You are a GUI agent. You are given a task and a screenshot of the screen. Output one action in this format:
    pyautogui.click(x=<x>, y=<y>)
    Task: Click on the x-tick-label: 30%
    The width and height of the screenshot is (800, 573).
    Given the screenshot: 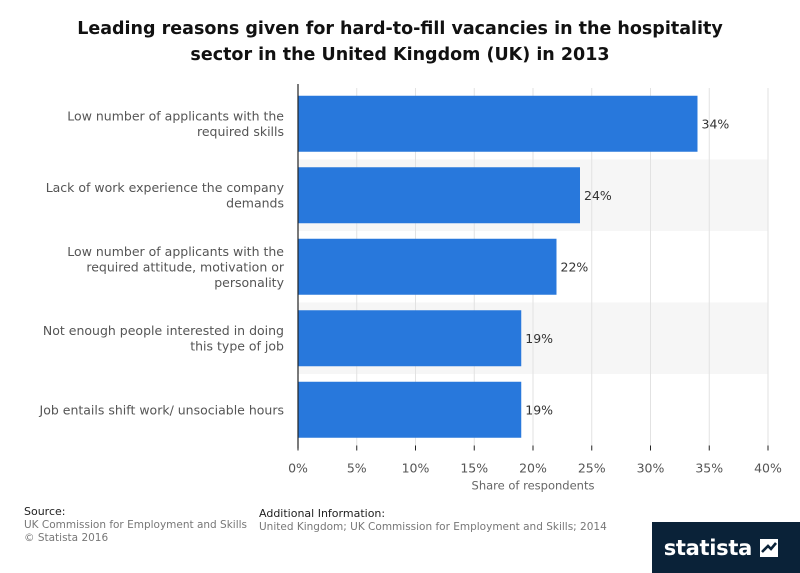 What is the action you would take?
    pyautogui.click(x=651, y=468)
    